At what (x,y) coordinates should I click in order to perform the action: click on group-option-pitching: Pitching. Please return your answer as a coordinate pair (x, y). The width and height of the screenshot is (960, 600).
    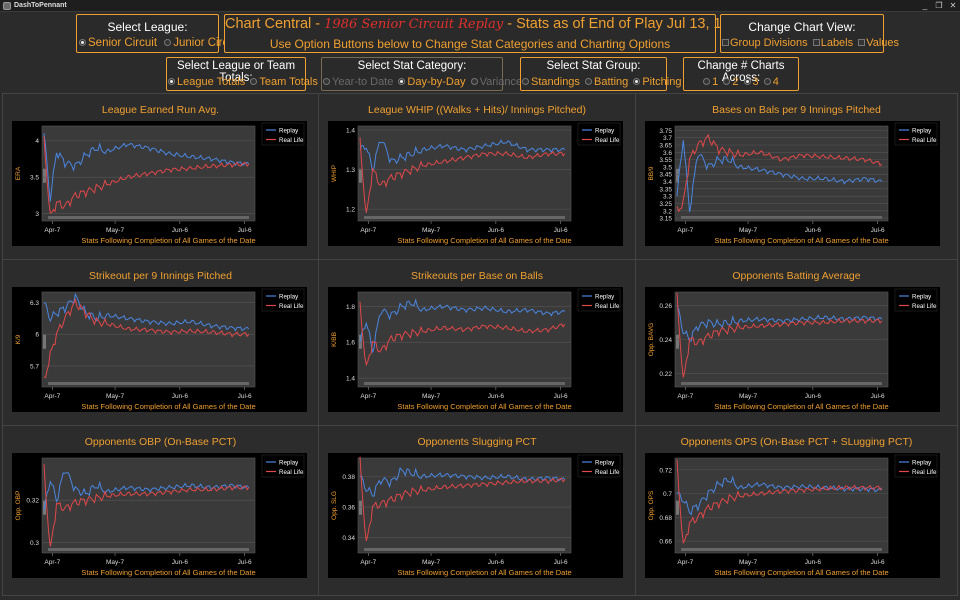
    Looking at the image, I should click on (657, 82).